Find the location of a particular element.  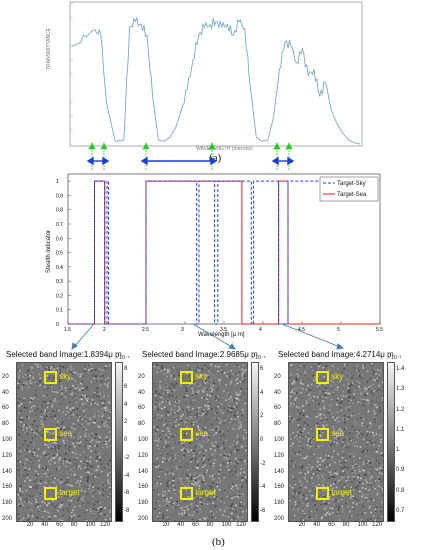

y-tick-label: 0.9 is located at coordinates (59, 196).